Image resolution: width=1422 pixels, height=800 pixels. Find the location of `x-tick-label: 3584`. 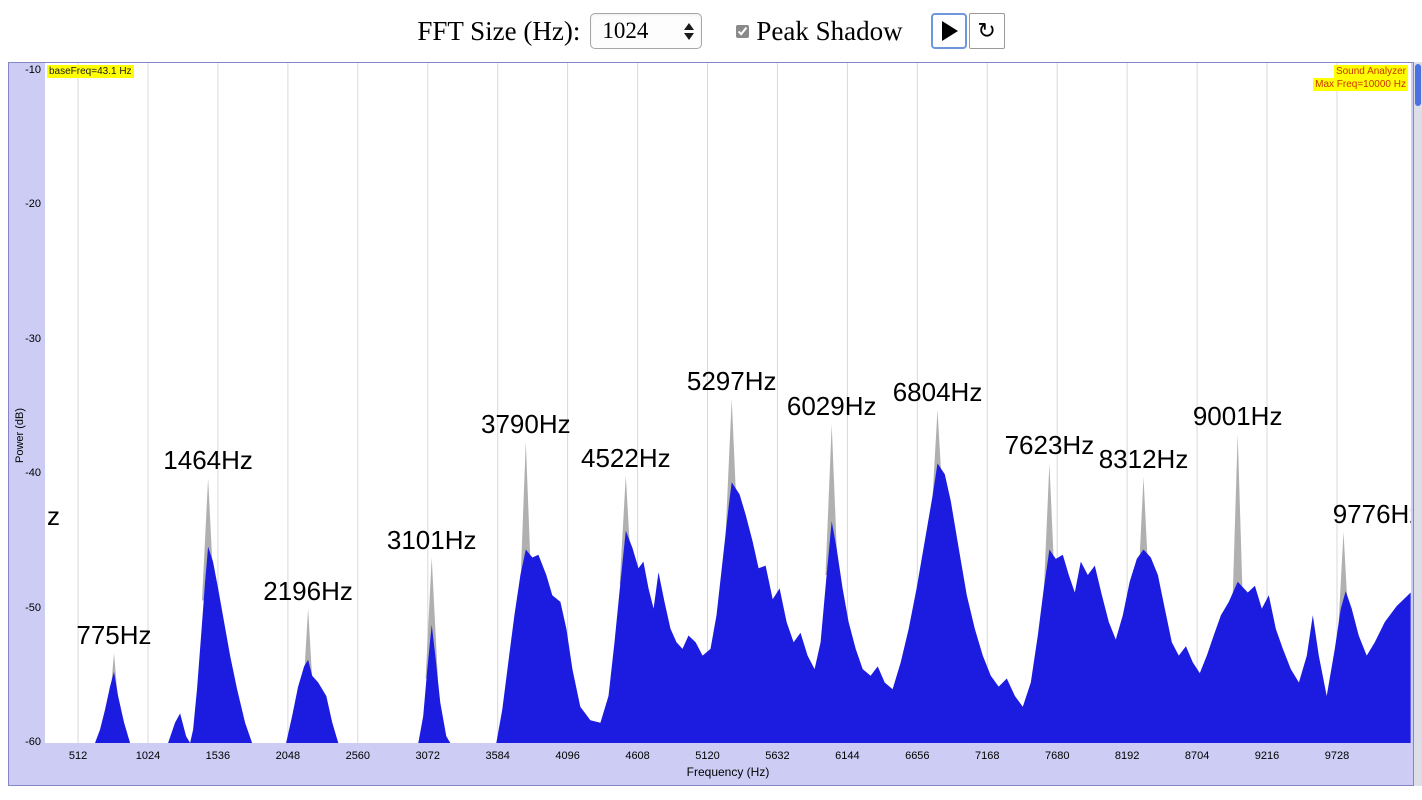

x-tick-label: 3584 is located at coordinates (497, 756).